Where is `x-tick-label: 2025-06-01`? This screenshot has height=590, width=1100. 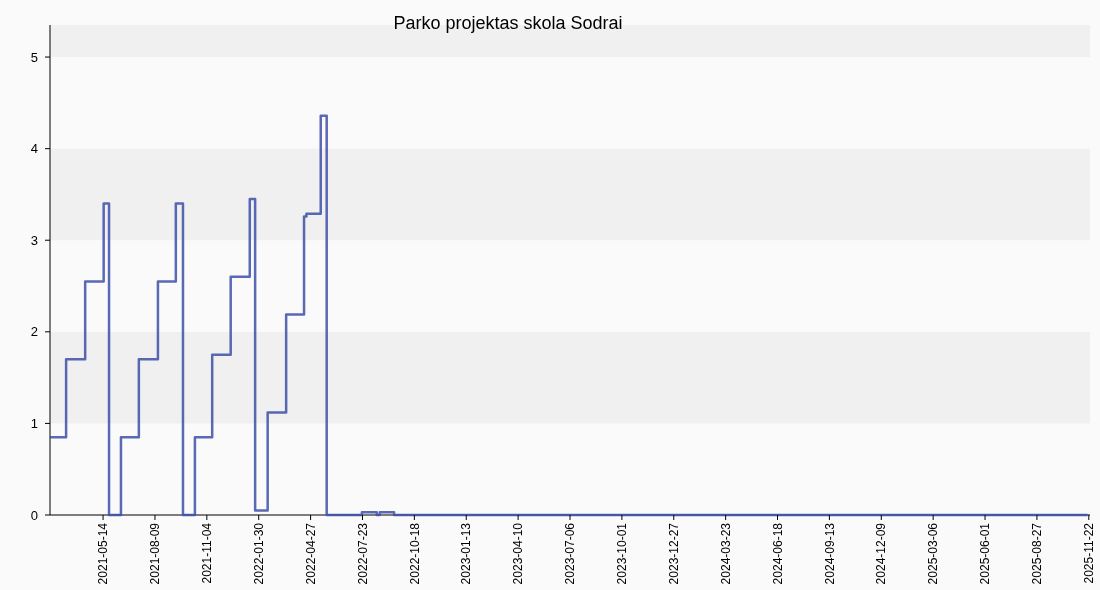 x-tick-label: 2025-06-01 is located at coordinates (985, 553).